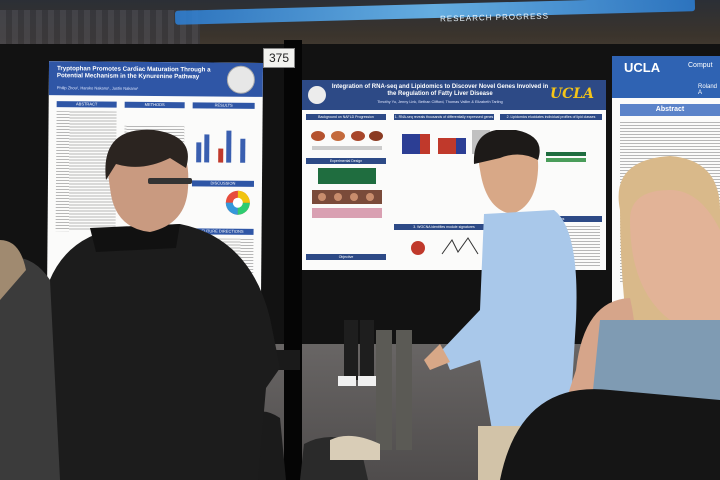  Describe the element at coordinates (30, 360) in the screenshot. I see `attendee-left-edge` at that location.